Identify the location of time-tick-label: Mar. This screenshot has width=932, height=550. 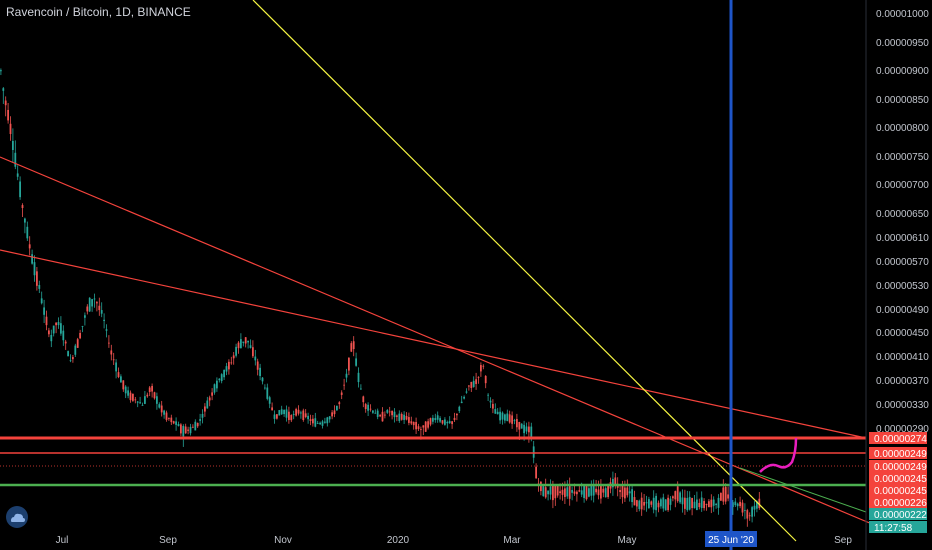
(512, 540).